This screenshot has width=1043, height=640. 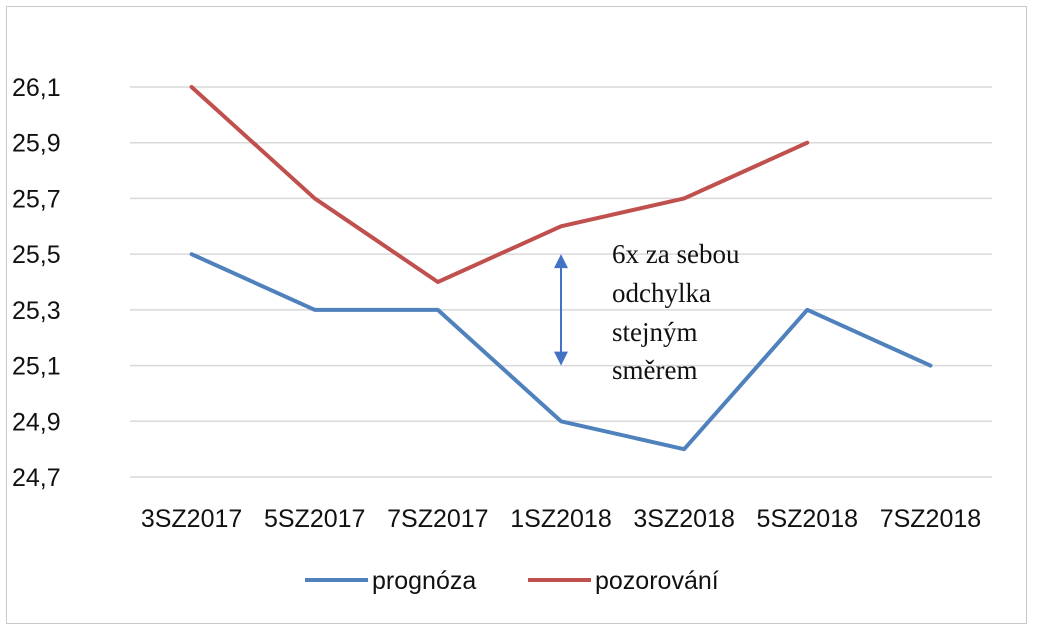 What do you see at coordinates (683, 519) in the screenshot?
I see `x-tick-label: 3SZ2018` at bounding box center [683, 519].